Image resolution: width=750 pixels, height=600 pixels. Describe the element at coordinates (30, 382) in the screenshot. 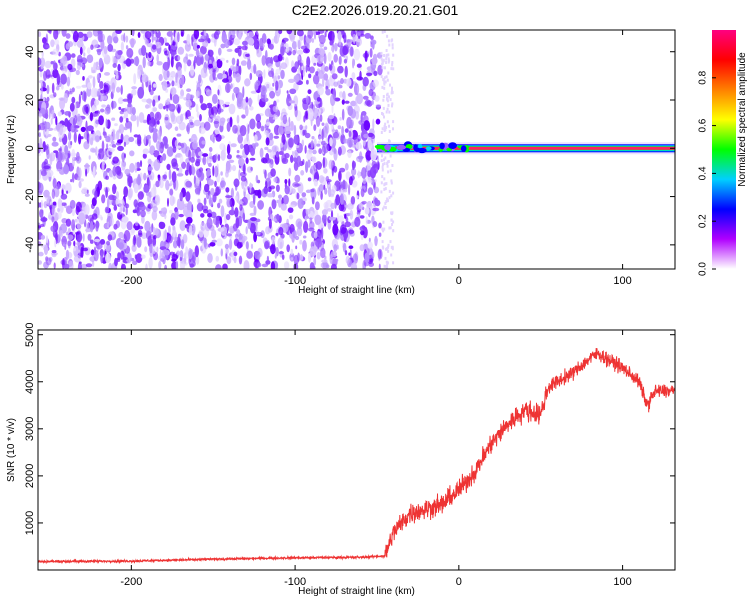

I see `line-y-tick-label: 4000` at that location.